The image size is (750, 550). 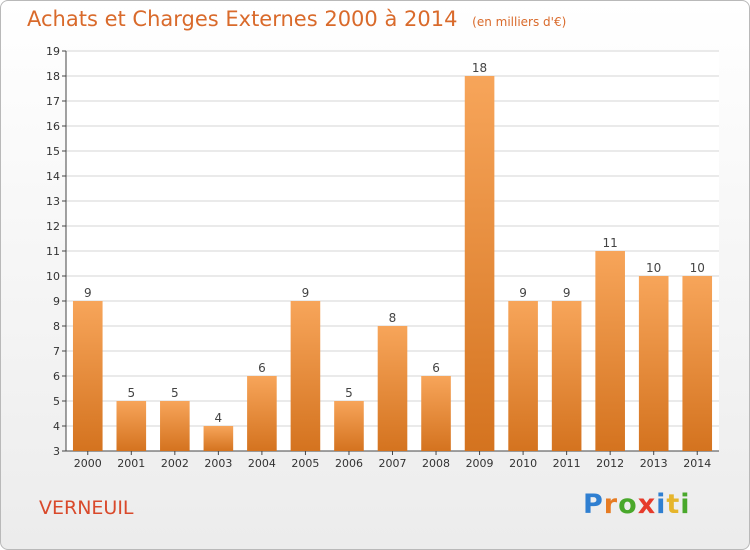 What do you see at coordinates (349, 463) in the screenshot?
I see `x-tick-label: 2006` at bounding box center [349, 463].